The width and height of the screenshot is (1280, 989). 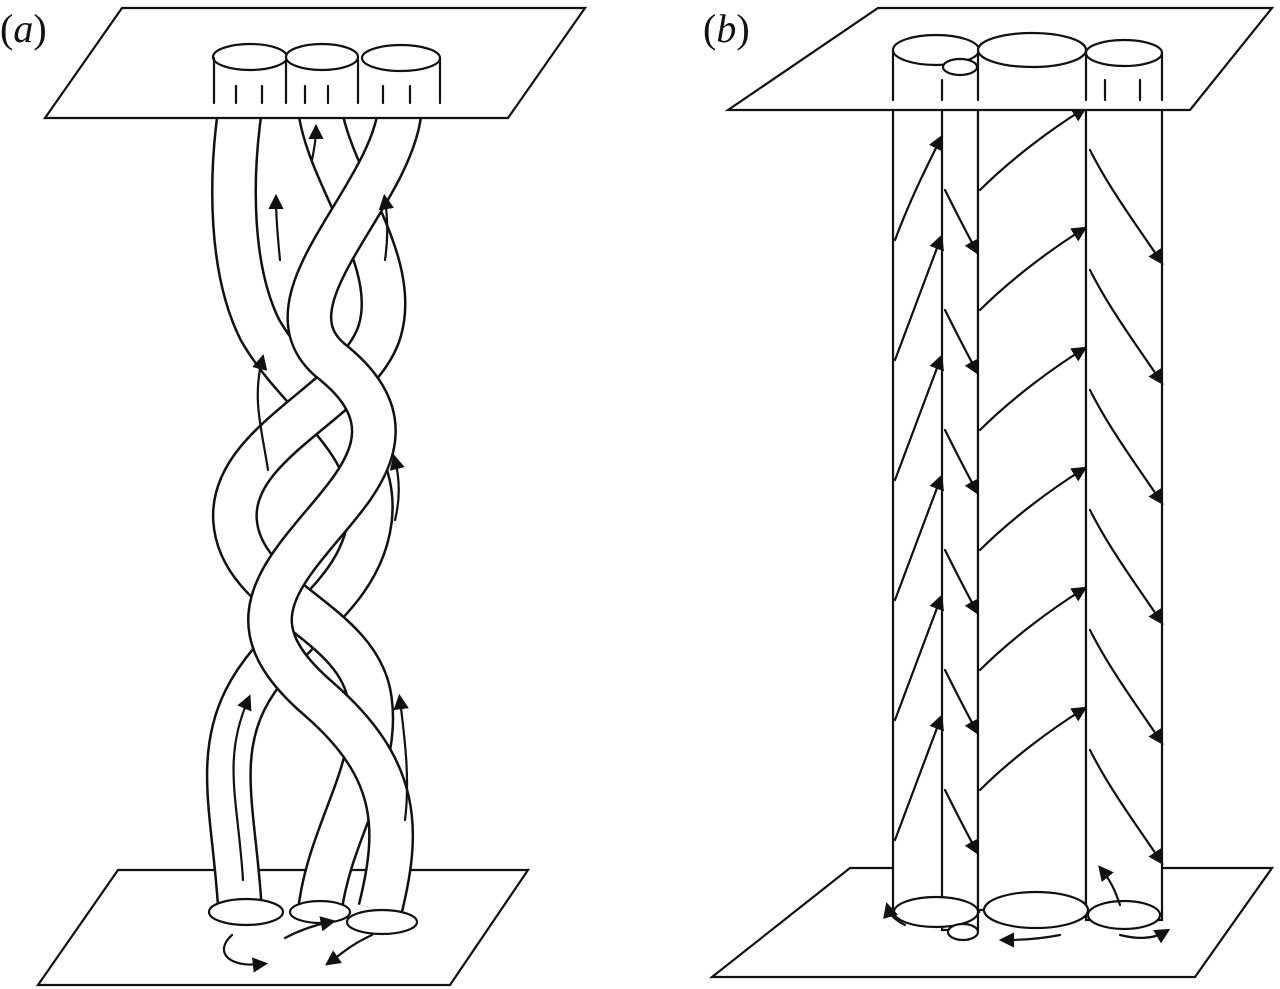 What do you see at coordinates (320, 912) in the screenshot?
I see `tube-end-a2` at bounding box center [320, 912].